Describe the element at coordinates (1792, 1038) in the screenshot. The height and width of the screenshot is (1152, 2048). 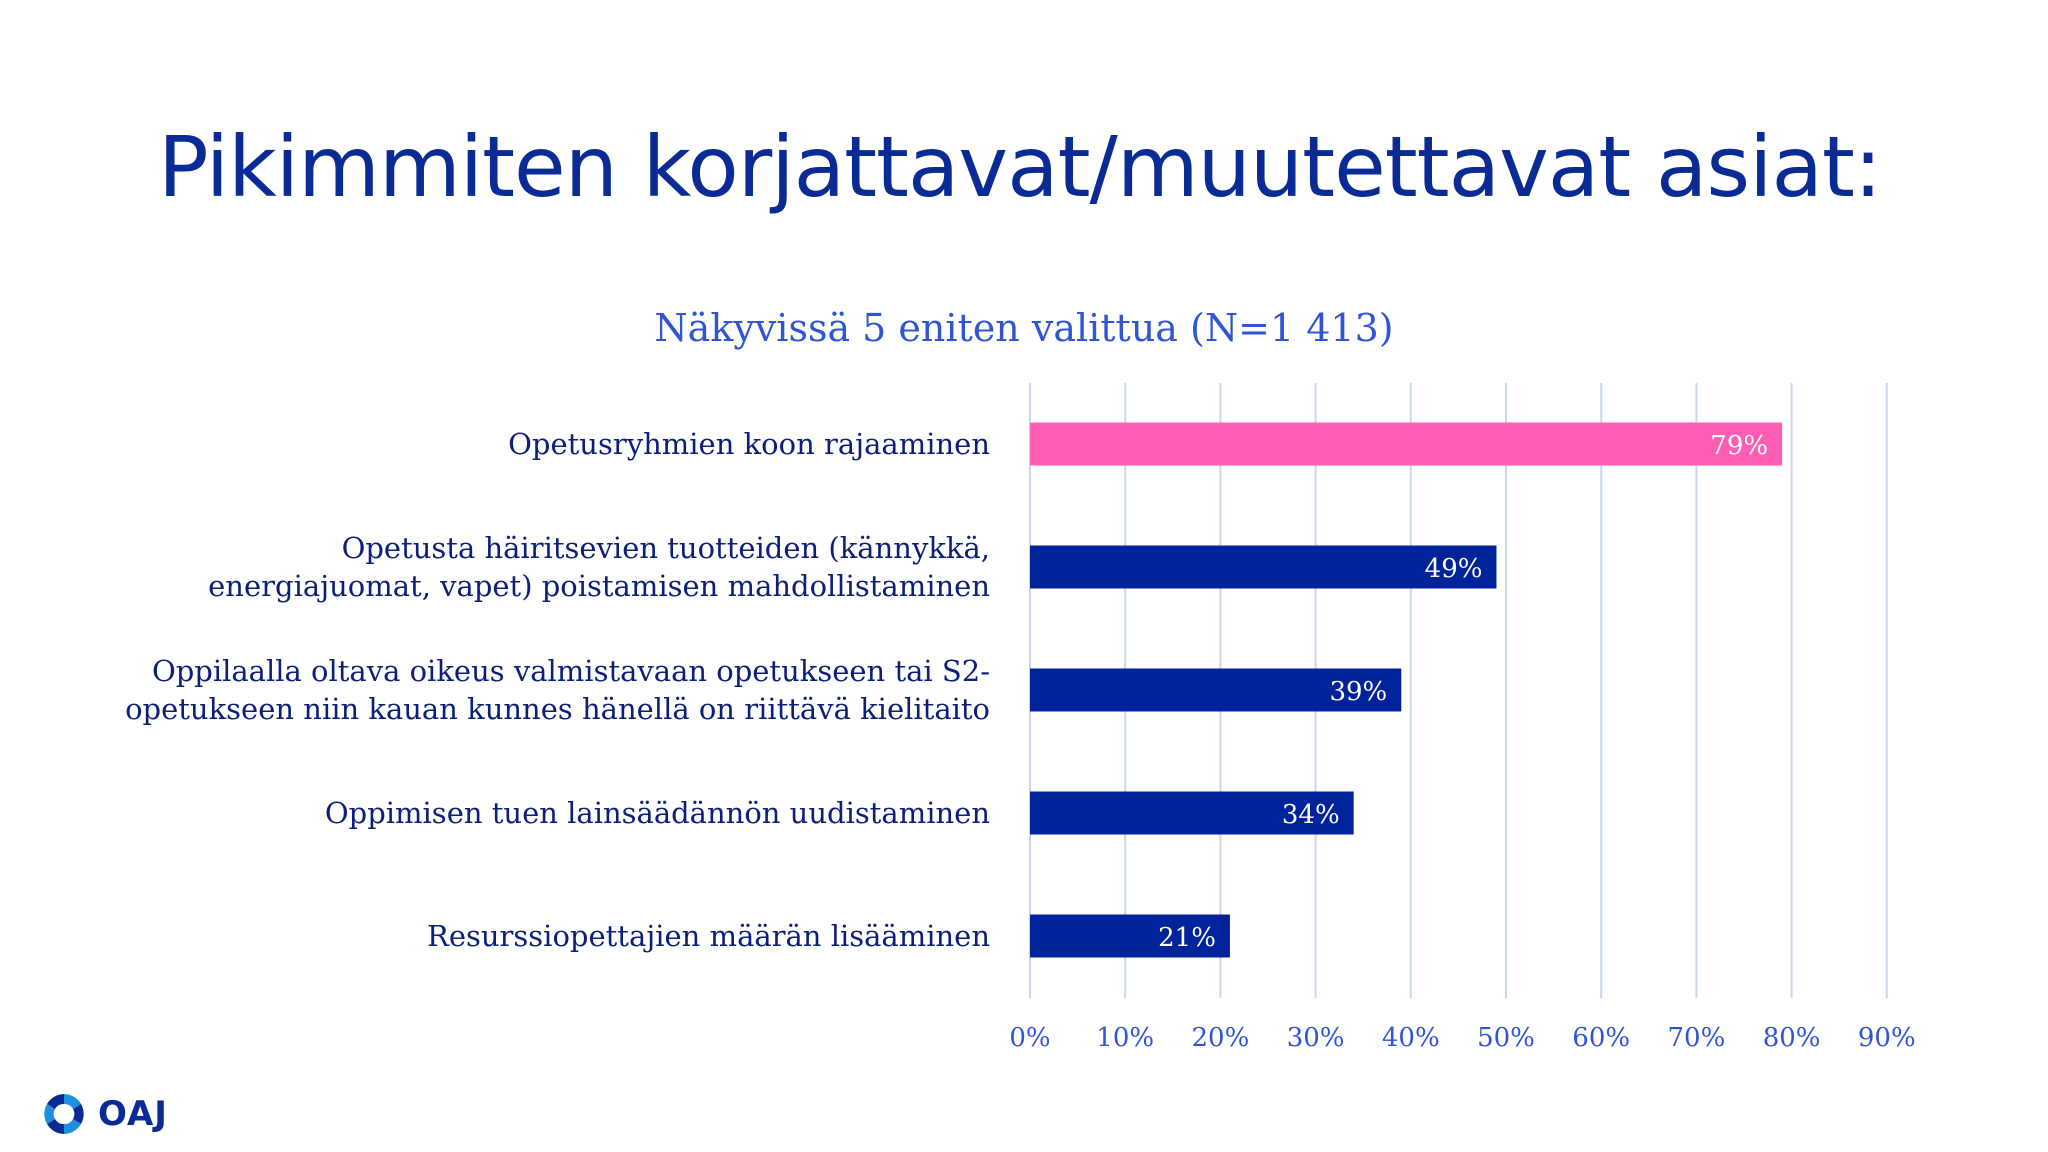
I see `x-tick-label: 80%` at that location.